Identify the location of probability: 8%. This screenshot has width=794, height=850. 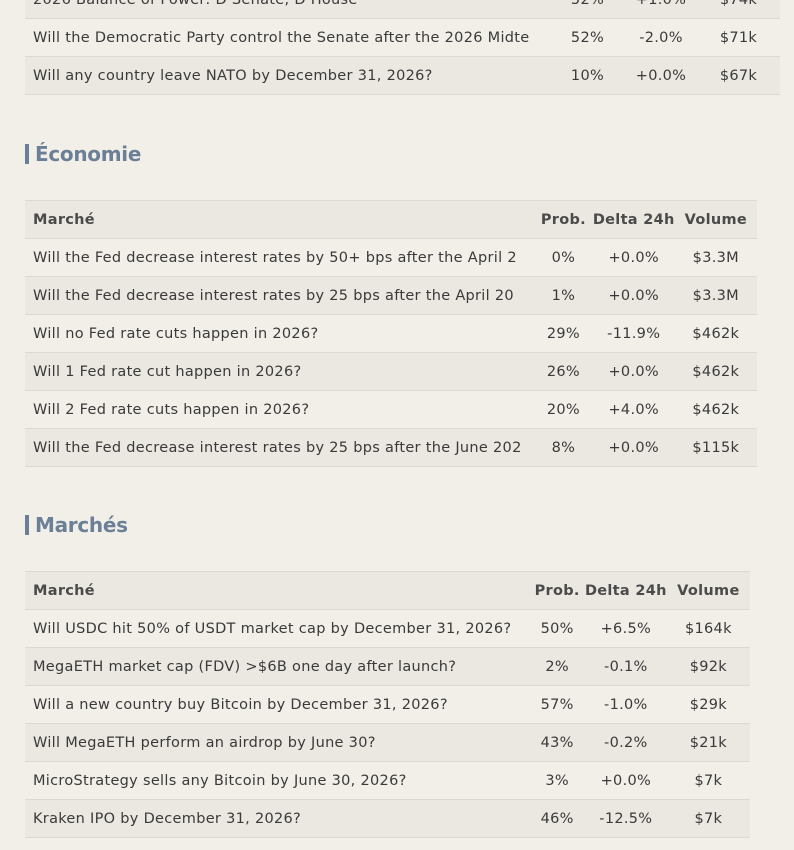
(563, 447).